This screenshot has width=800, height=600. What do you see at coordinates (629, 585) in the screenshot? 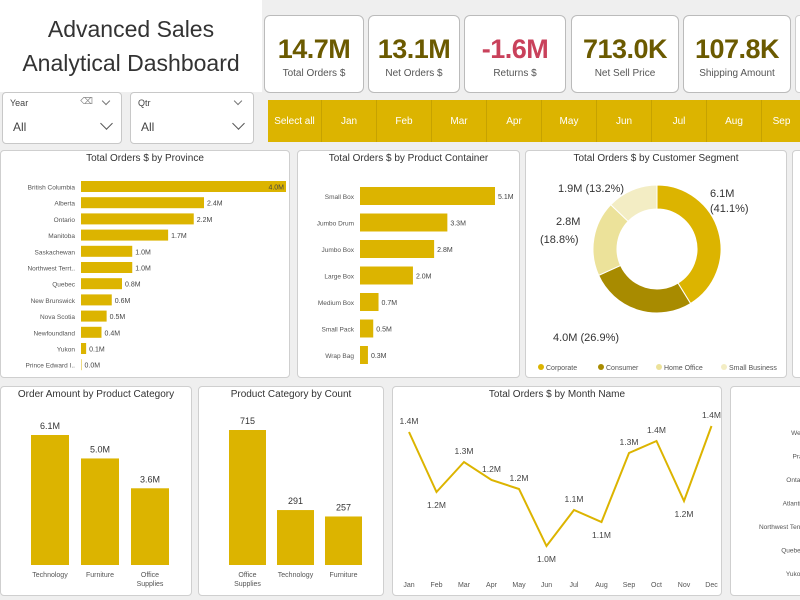
I see `tick-label: Sep` at bounding box center [629, 585].